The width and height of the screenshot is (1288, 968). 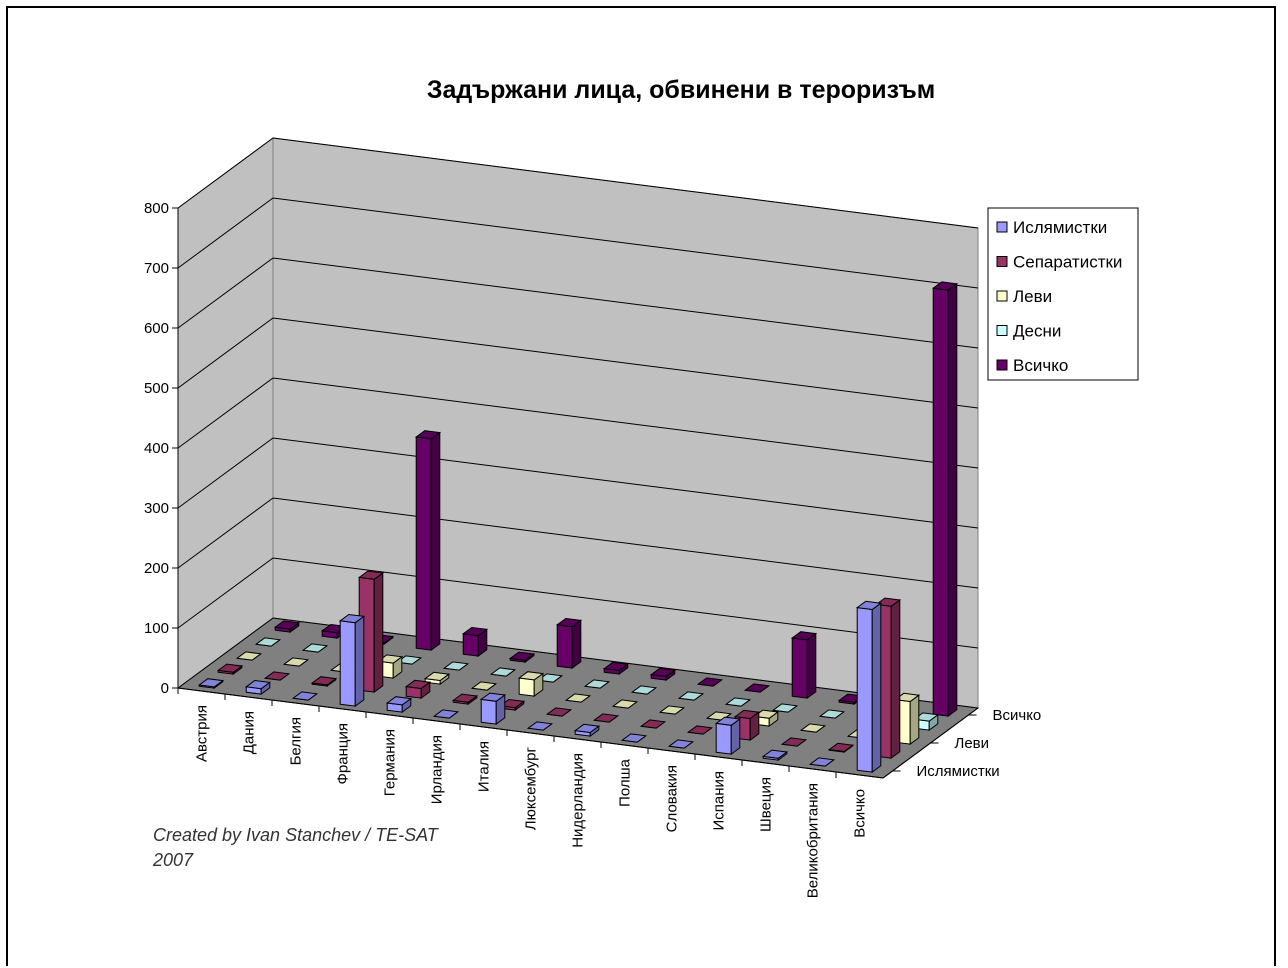 I want to click on y-tick-label: 0, so click(x=165, y=688).